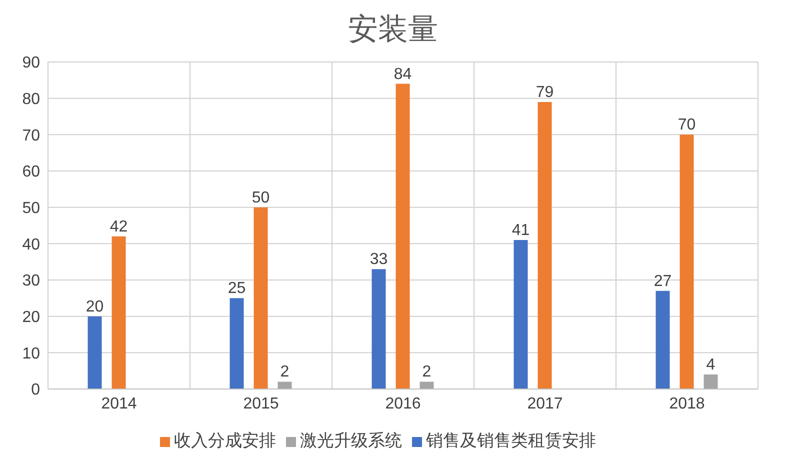 This screenshot has width=787, height=473. Describe the element at coordinates (393, 30) in the screenshot. I see `chart-title: 安装量` at that location.